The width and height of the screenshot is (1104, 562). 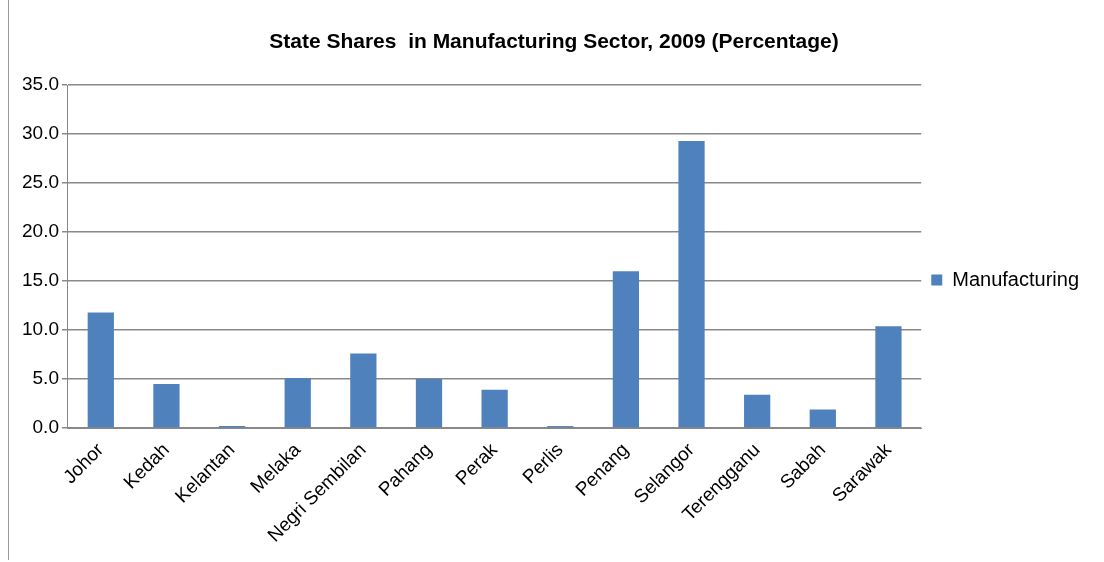 What do you see at coordinates (40, 133) in the screenshot?
I see `y-tick-label: 30.0` at bounding box center [40, 133].